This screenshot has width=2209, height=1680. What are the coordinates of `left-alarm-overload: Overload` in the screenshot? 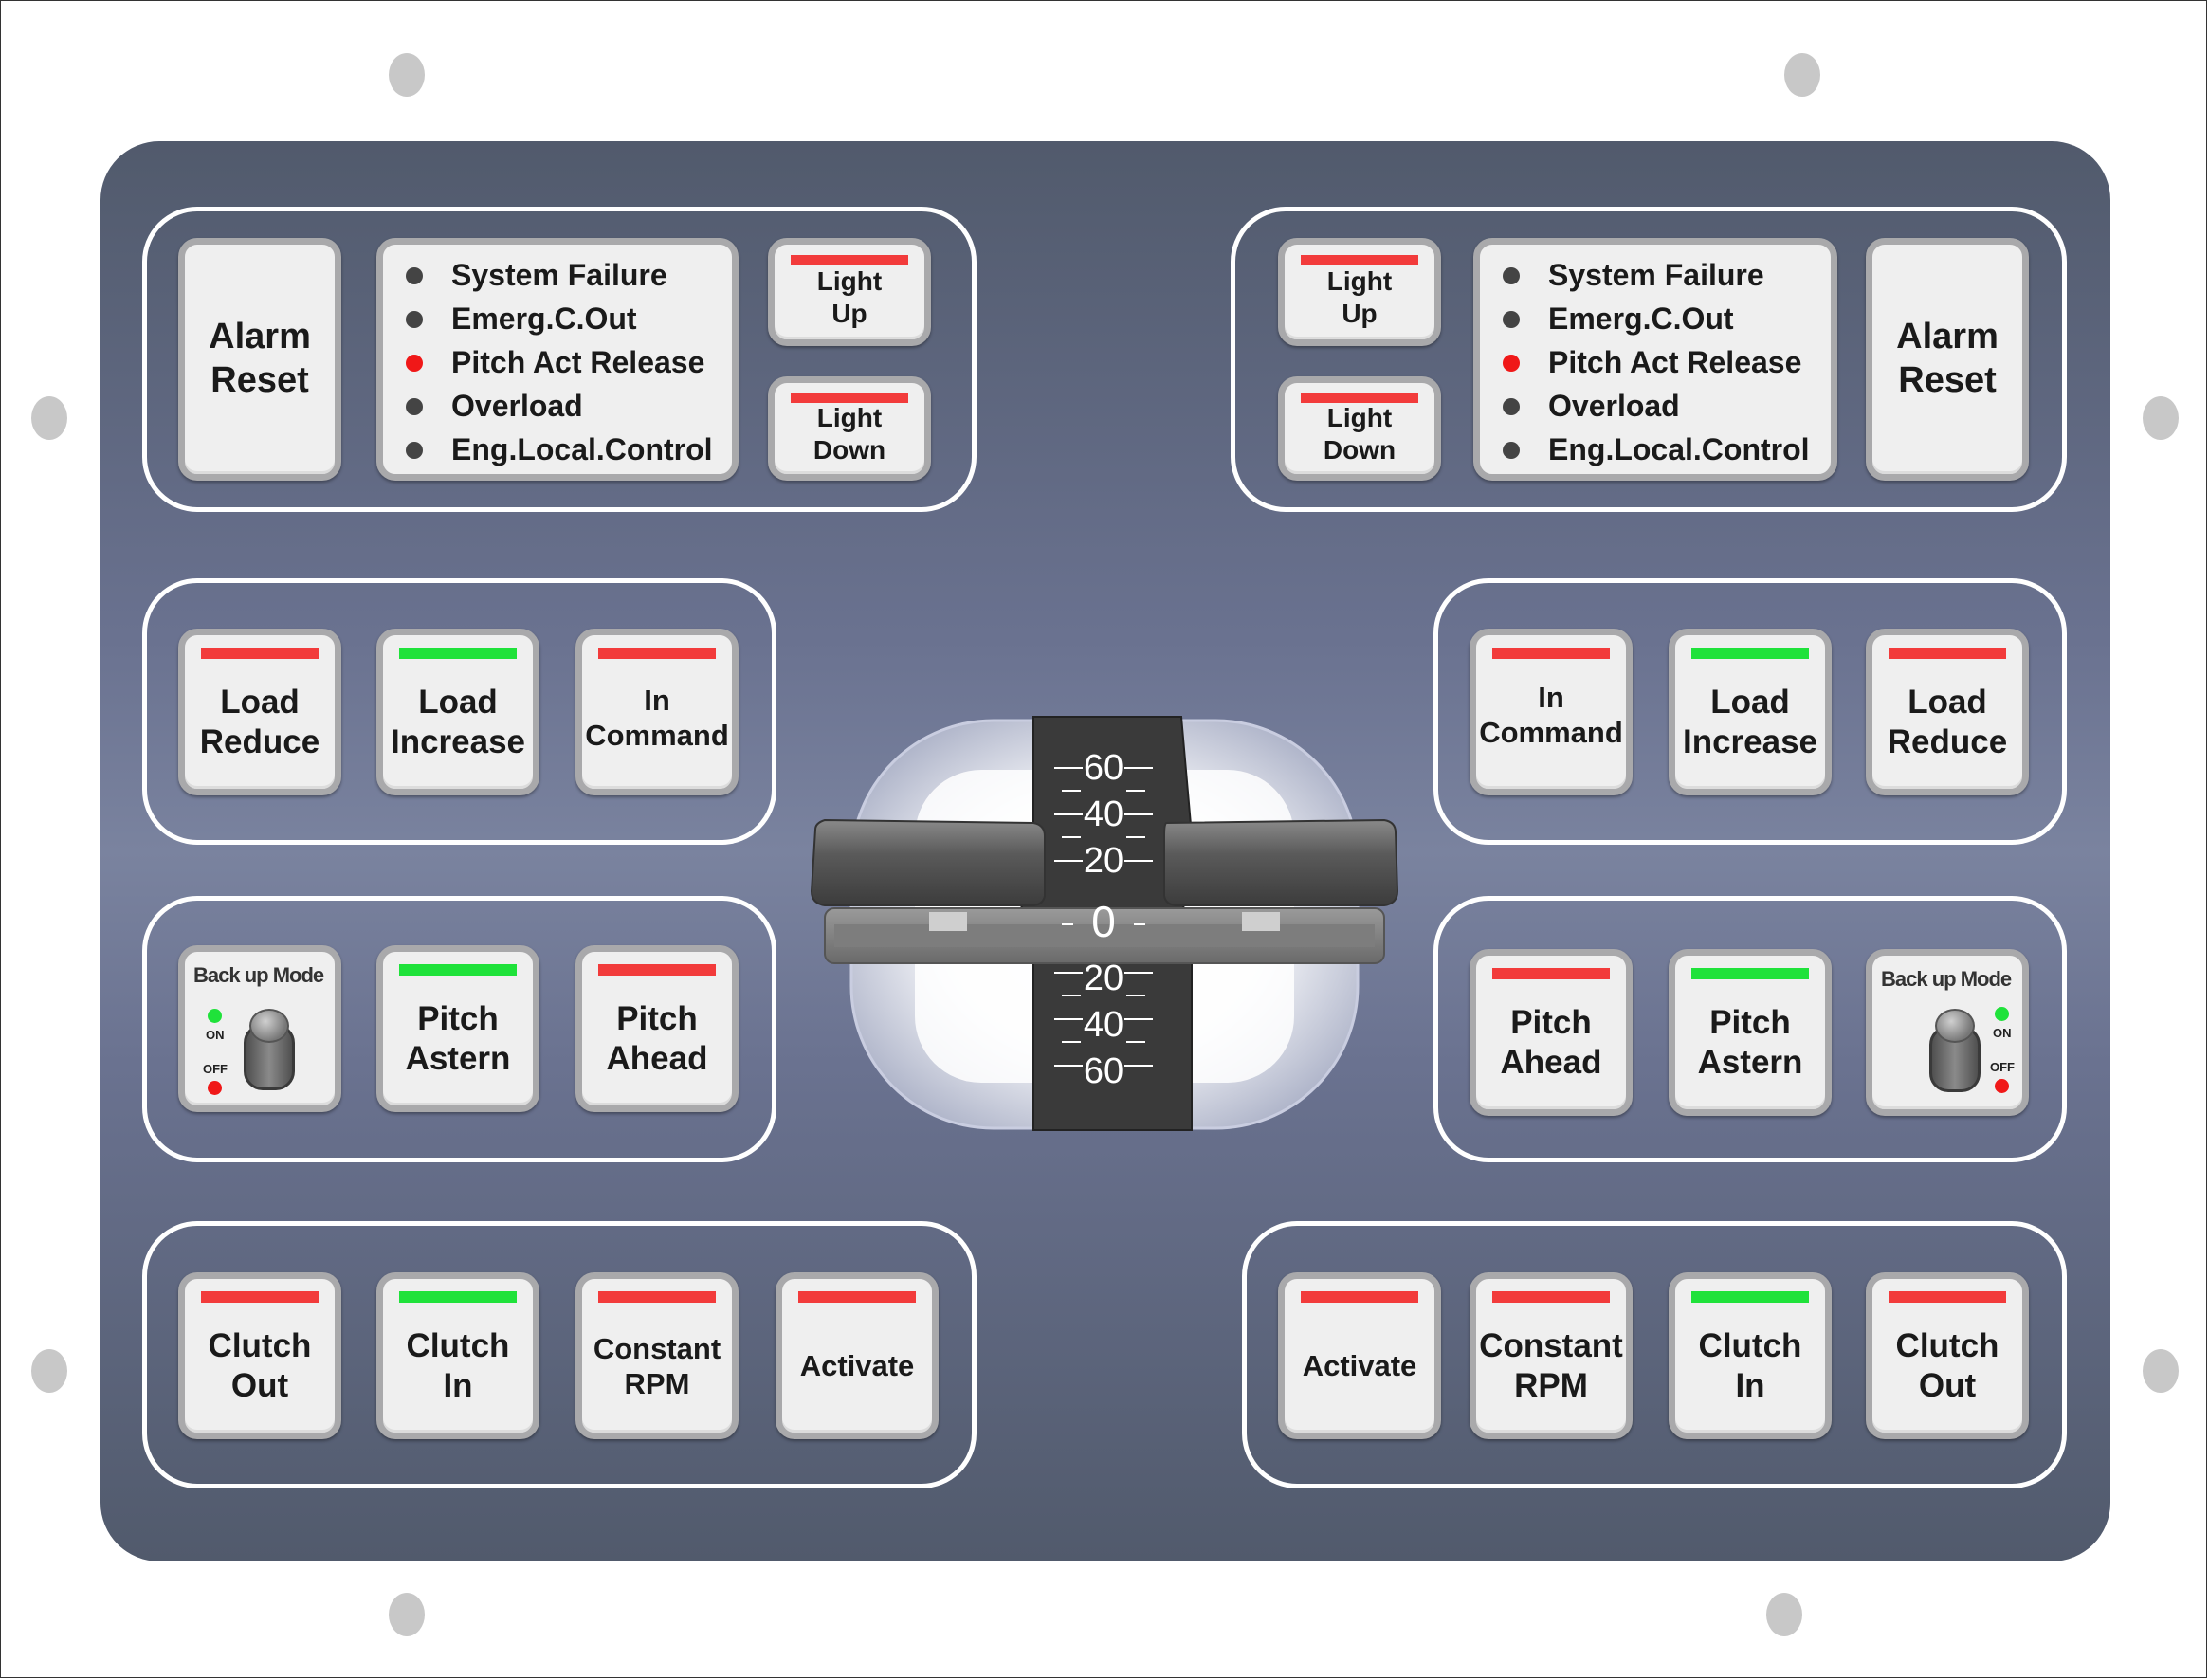 It's located at (495, 406).